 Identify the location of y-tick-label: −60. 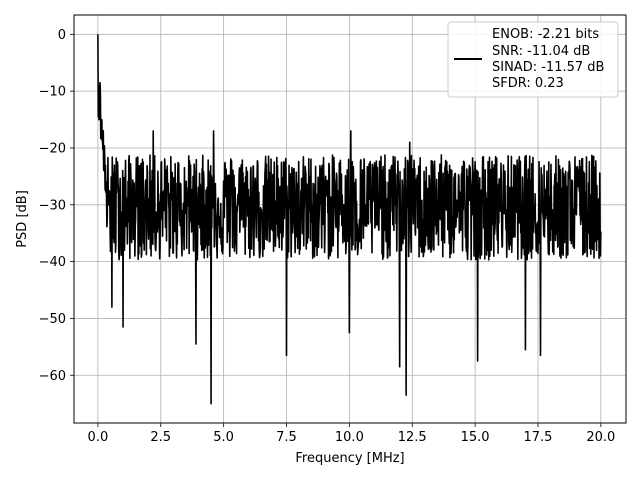
(52, 376).